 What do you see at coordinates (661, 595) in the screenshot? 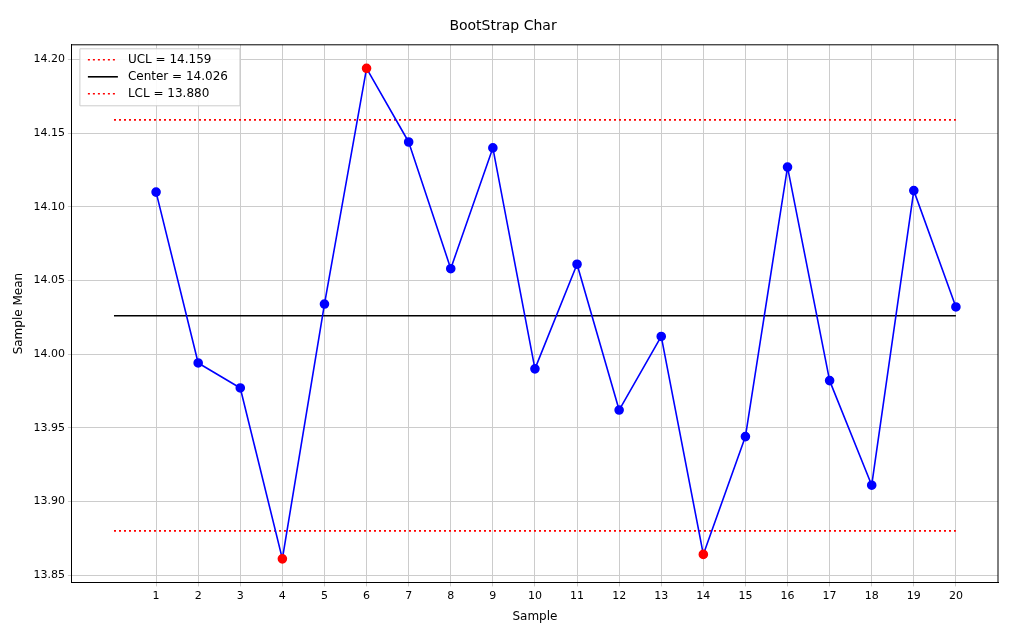
I see `x-tick-label: 13` at bounding box center [661, 595].